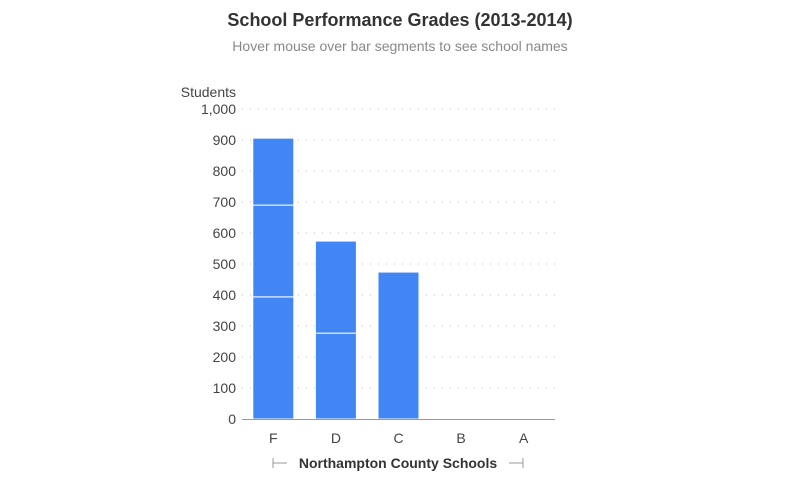 The height and width of the screenshot is (500, 800). I want to click on y-axis-label: Students, so click(208, 92).